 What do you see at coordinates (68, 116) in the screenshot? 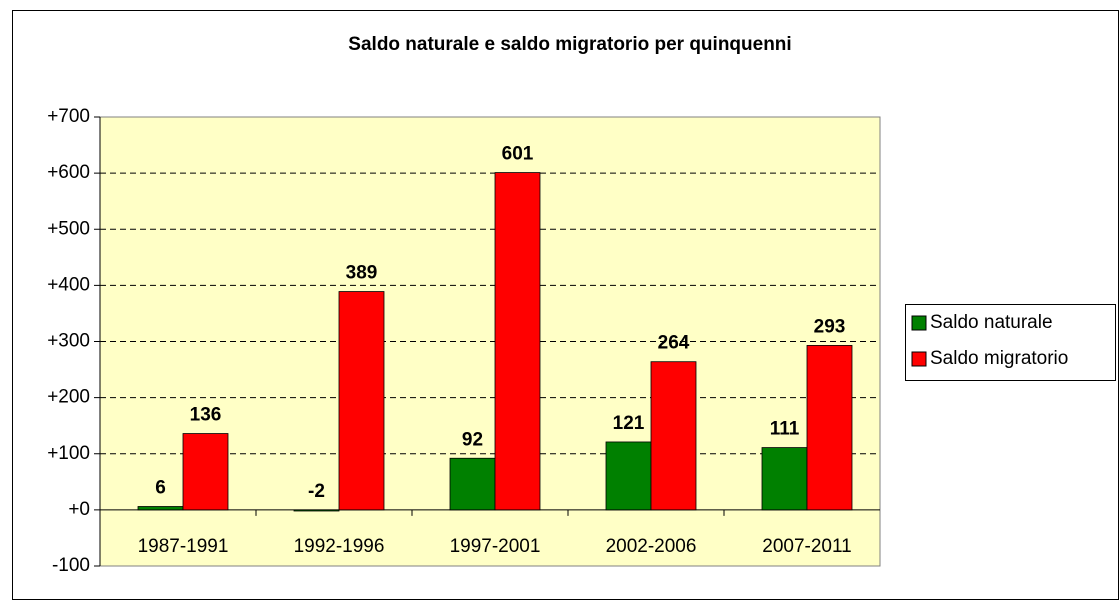
I see `y-tick-label: +700` at bounding box center [68, 116].